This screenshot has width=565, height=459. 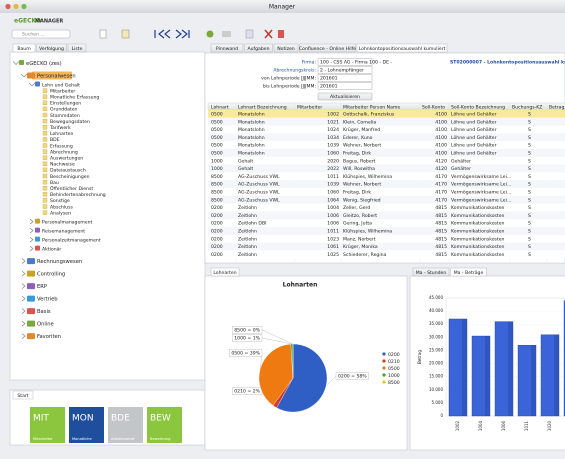 I want to click on tree-label: Tarifwerk, so click(x=60, y=128).